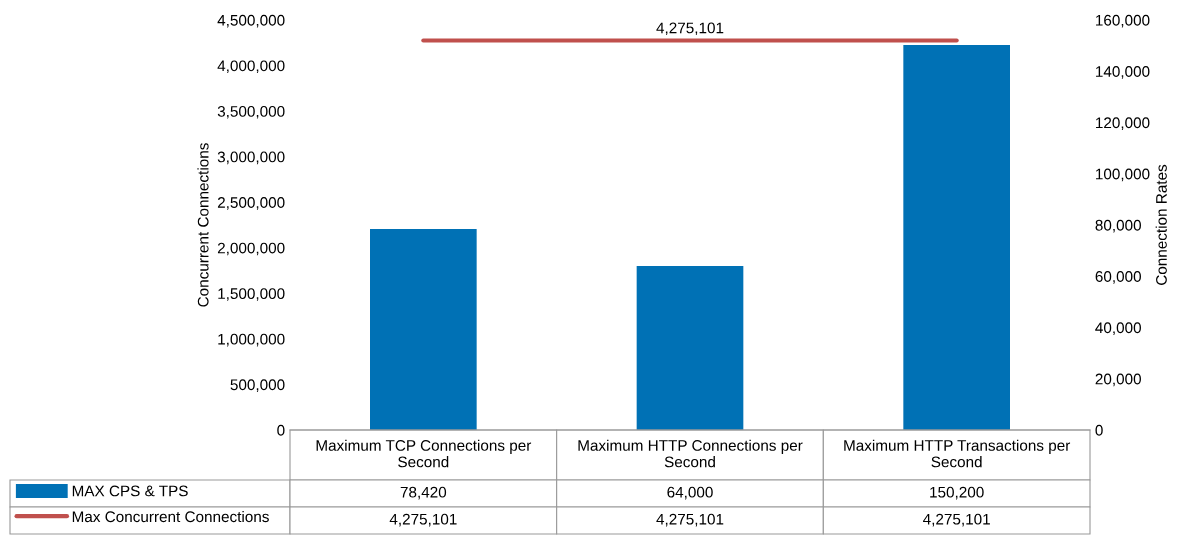 The height and width of the screenshot is (538, 1203). I want to click on data-label: 64,000, so click(690, 493).